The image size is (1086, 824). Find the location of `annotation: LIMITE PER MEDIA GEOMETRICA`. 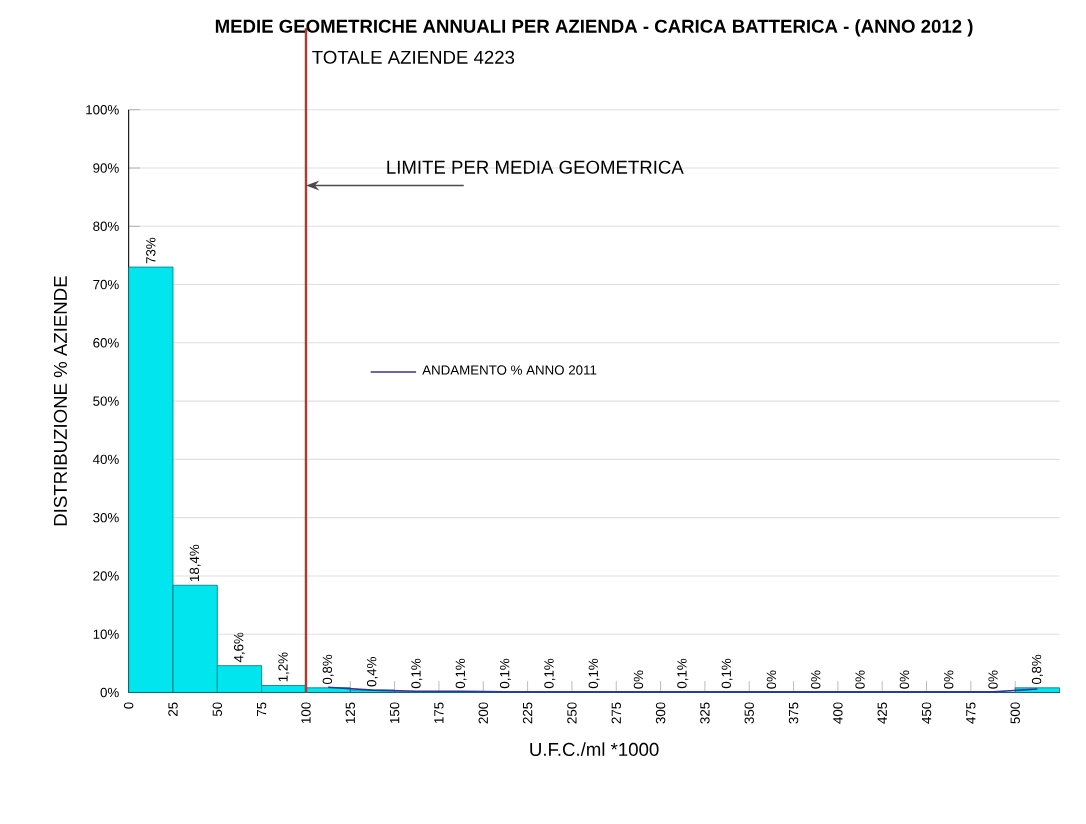

annotation: LIMITE PER MEDIA GEOMETRICA is located at coordinates (535, 167).